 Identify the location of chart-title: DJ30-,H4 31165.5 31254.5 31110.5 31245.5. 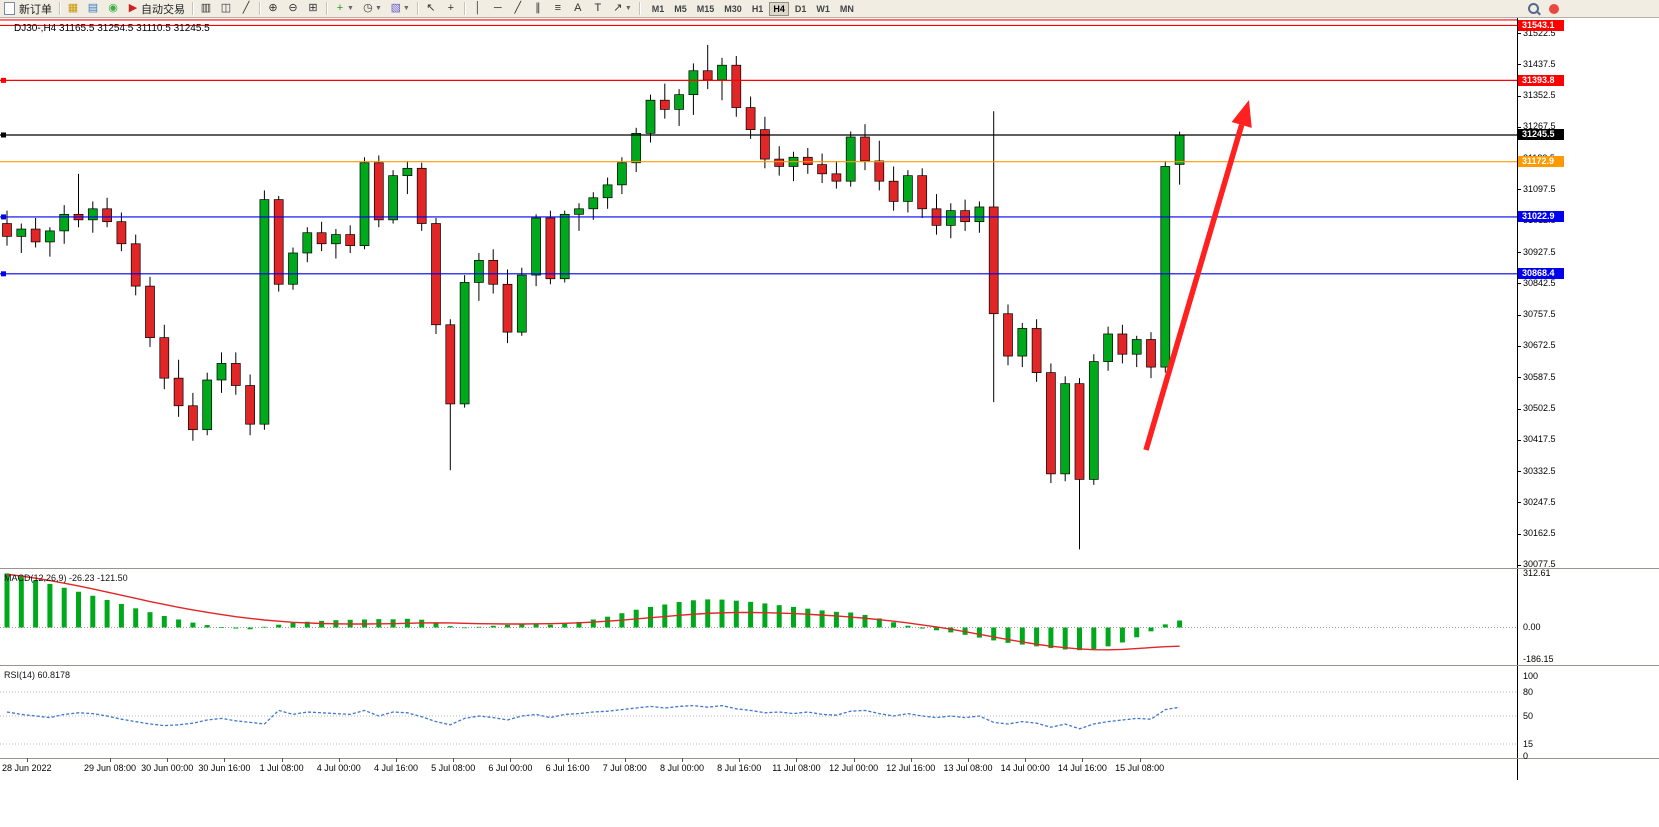
(112, 28).